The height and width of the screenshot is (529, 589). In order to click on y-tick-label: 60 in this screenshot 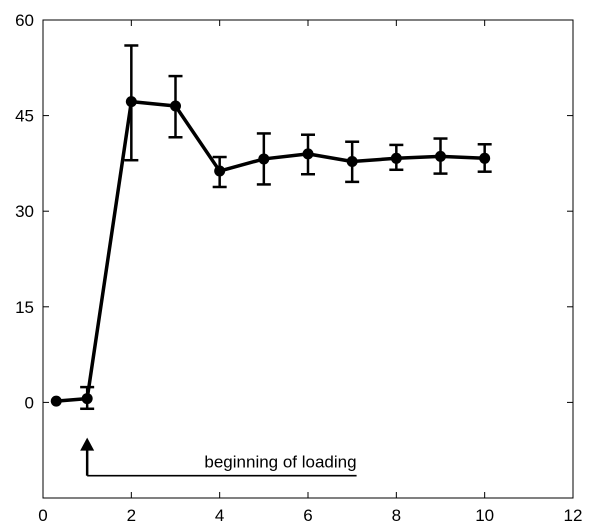, I will do `click(24, 20)`.